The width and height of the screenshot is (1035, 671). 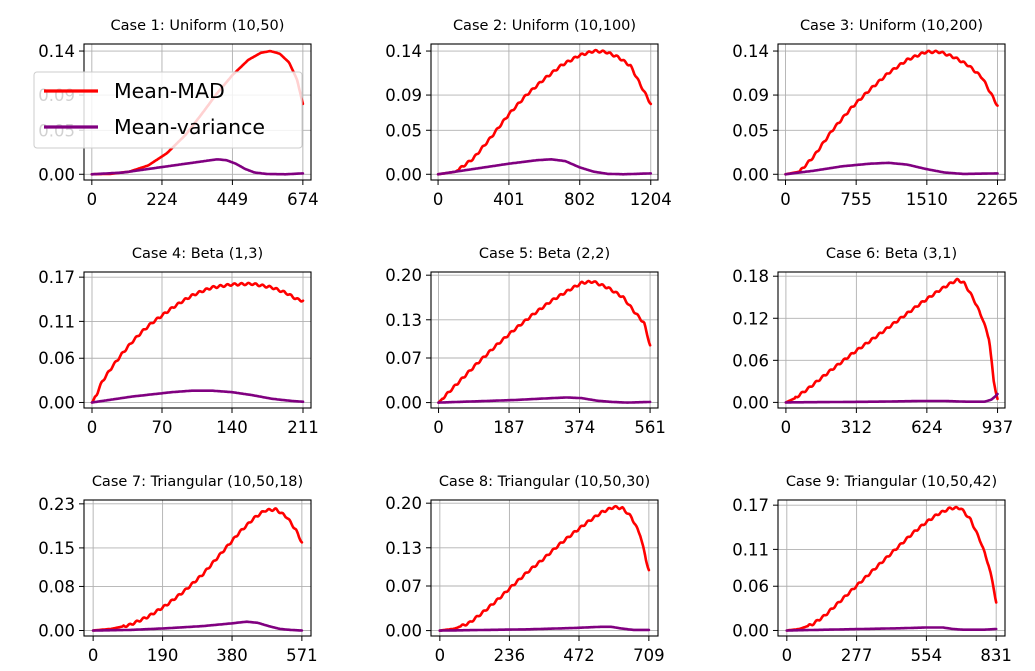 What do you see at coordinates (403, 95) in the screenshot?
I see `y-tick-label: 0.09` at bounding box center [403, 95].